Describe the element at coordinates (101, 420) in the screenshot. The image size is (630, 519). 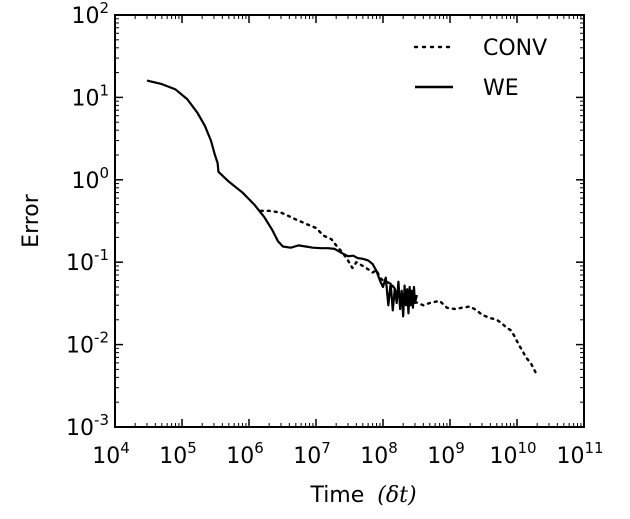
I see `tick-exponent: -3` at that location.